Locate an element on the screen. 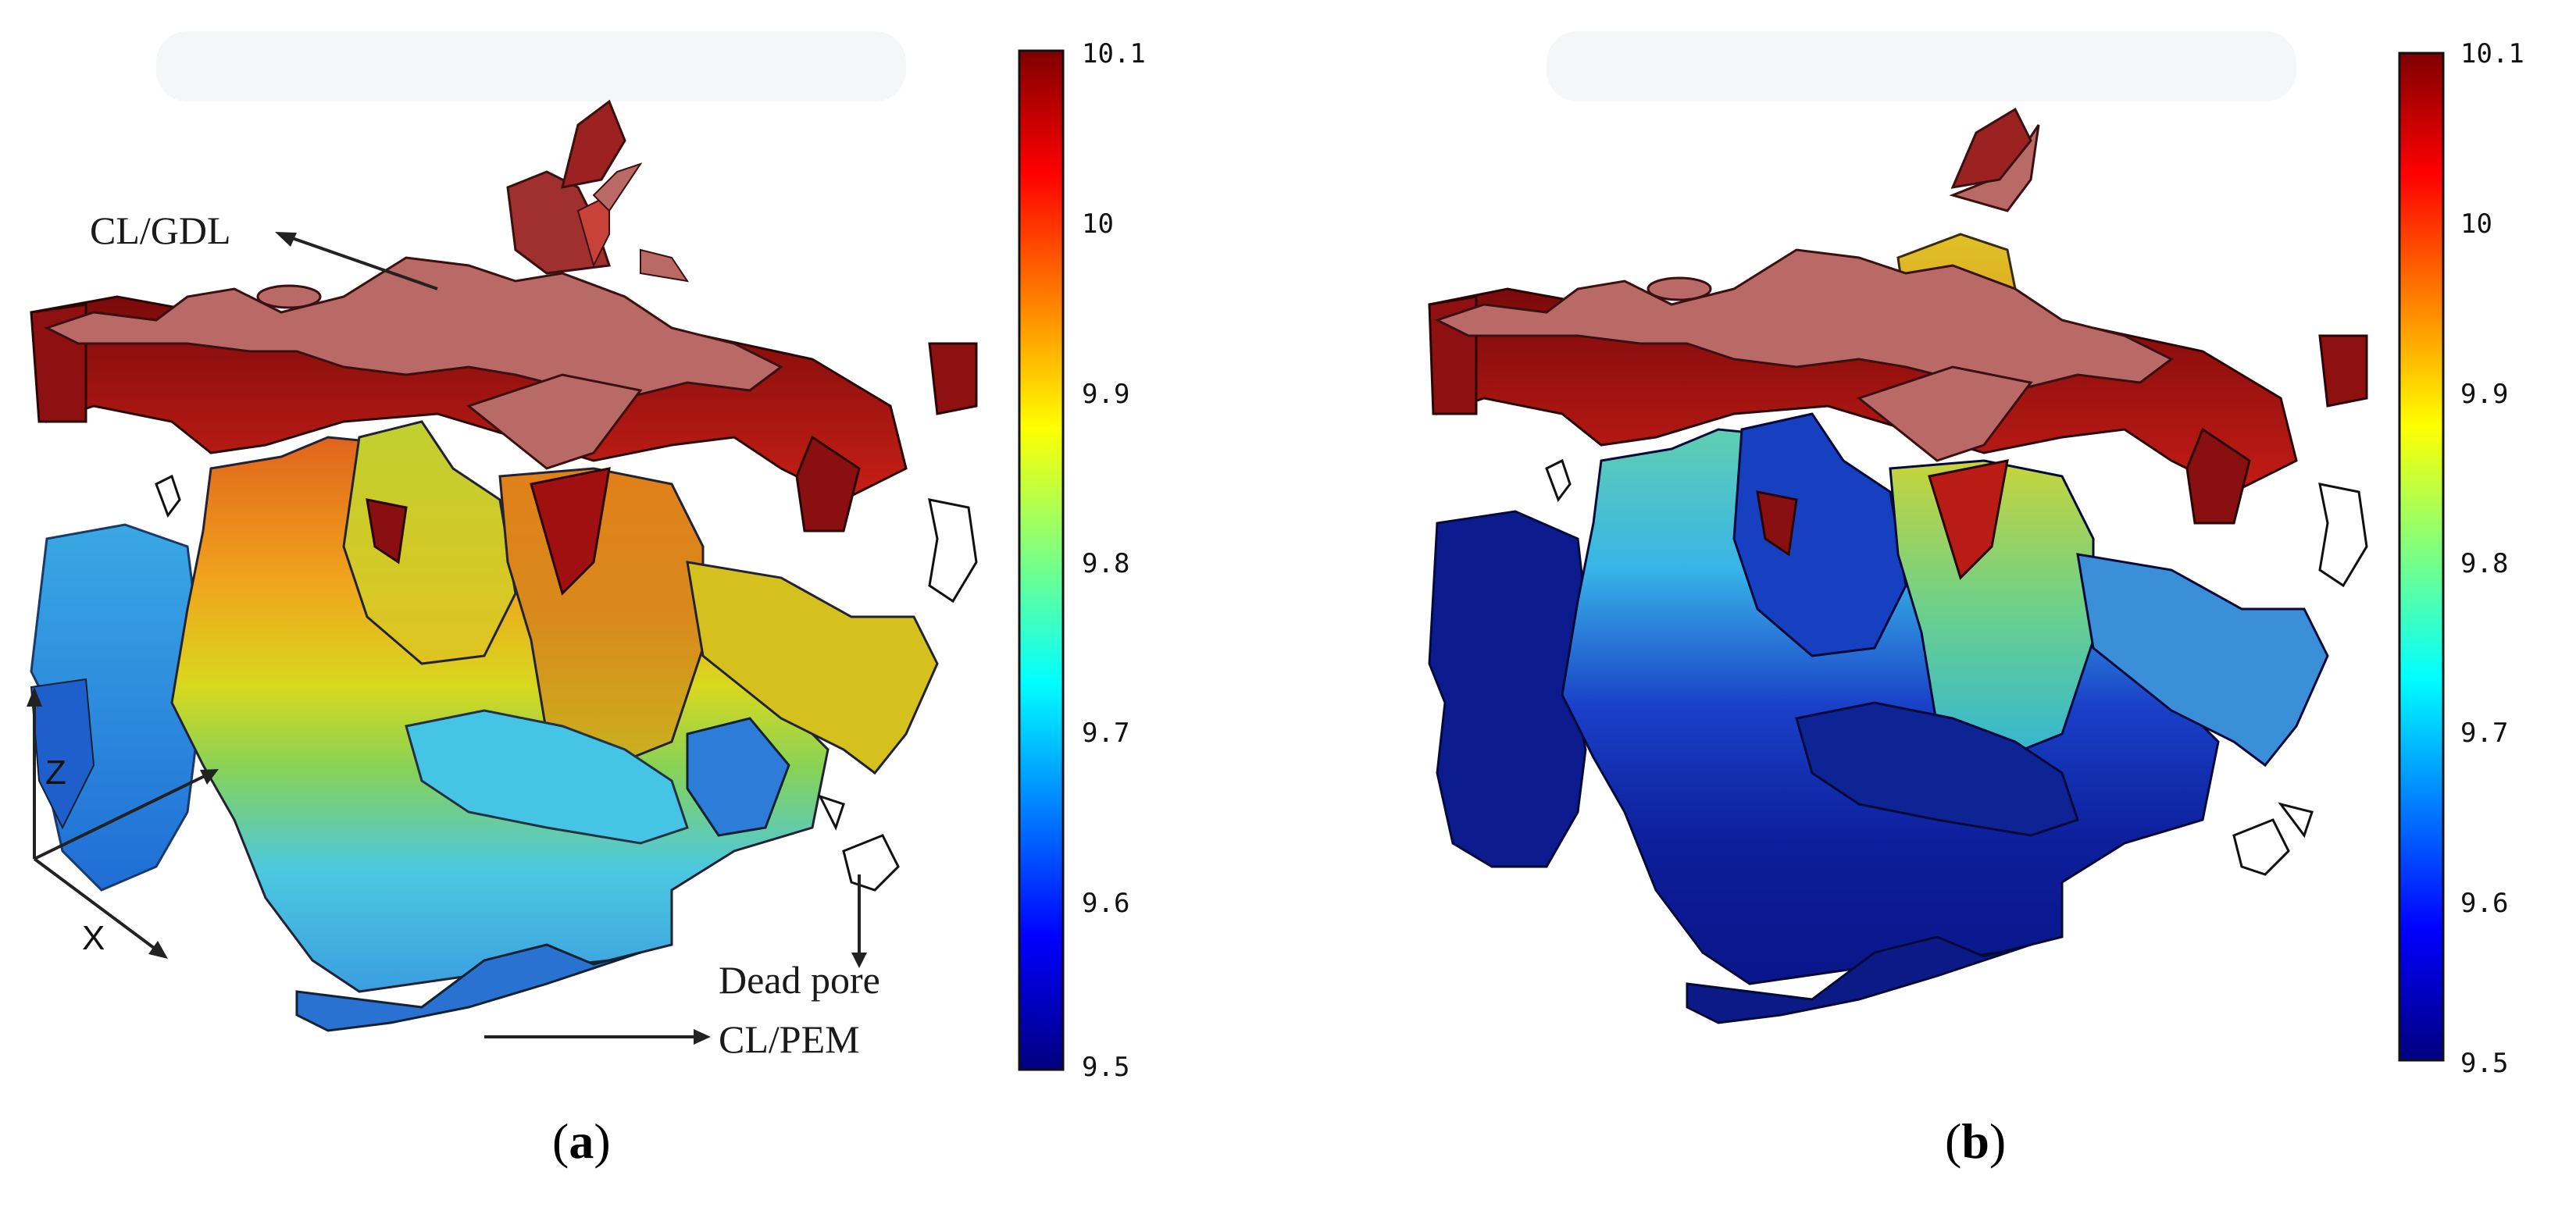 This screenshot has height=1218, width=2576. colorbar-b-tick-4: 9.7 is located at coordinates (2484, 733).